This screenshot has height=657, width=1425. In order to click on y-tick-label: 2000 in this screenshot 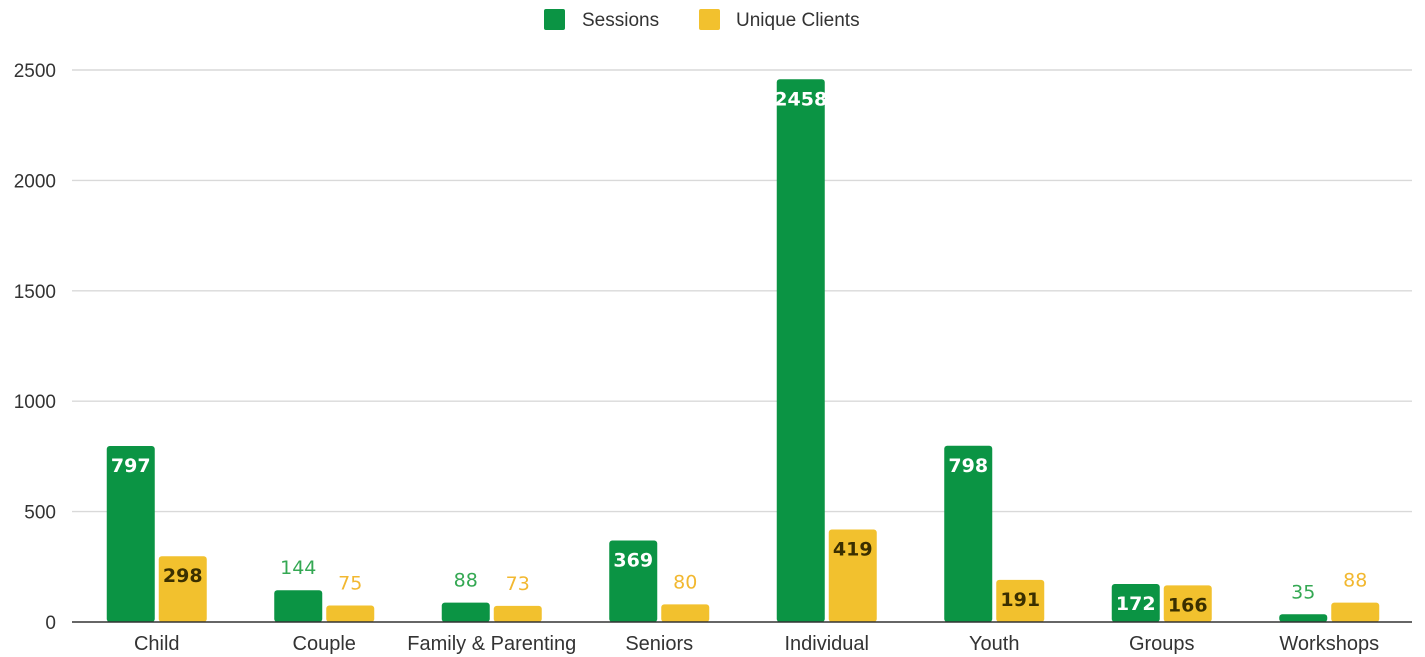, I will do `click(35, 181)`.